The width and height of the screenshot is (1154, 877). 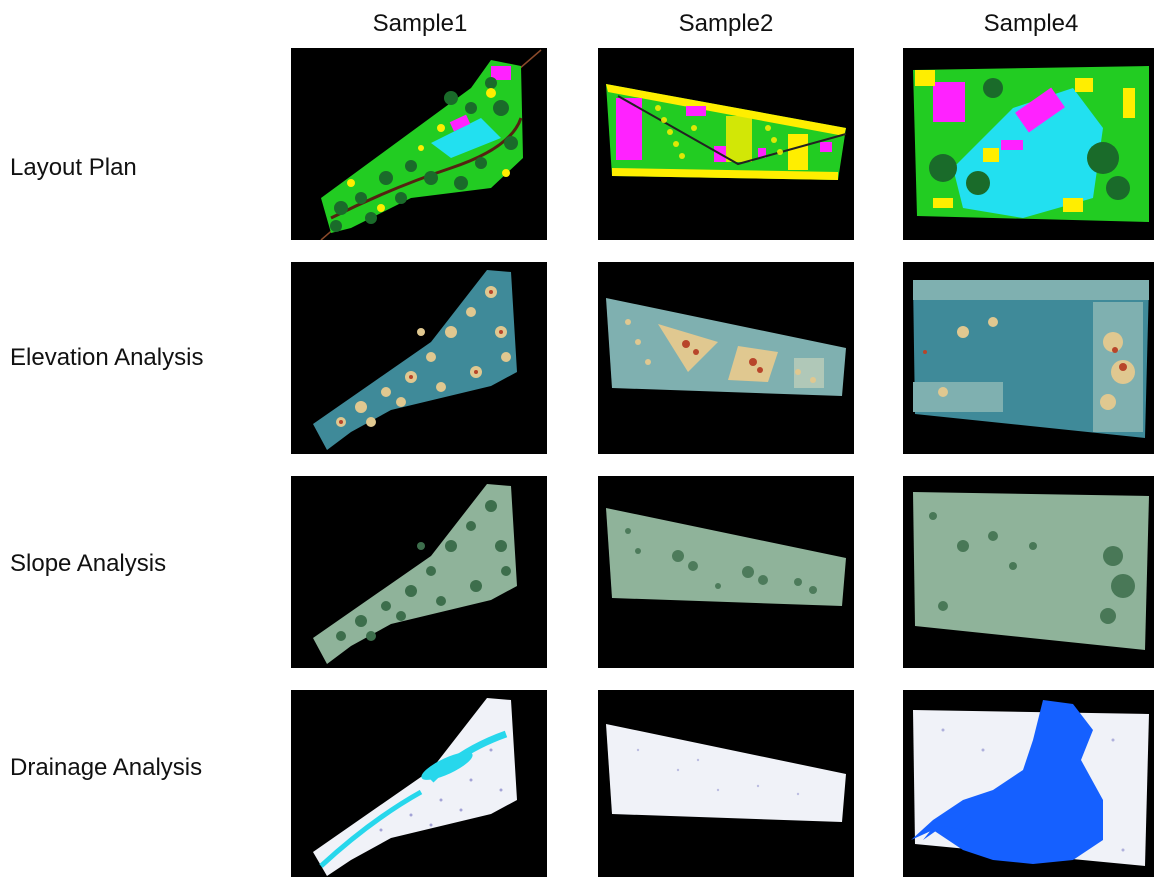 I want to click on row-label-elevation-analysis: Elevation Analysis, so click(x=107, y=357).